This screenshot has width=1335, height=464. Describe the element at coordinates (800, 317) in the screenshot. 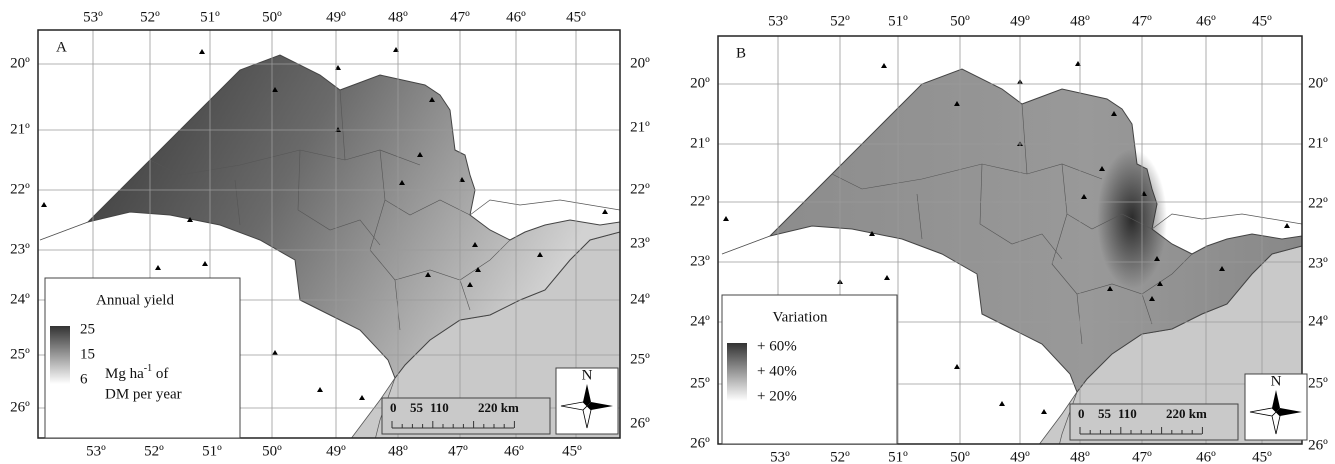

I see `legend-title: Variation` at that location.